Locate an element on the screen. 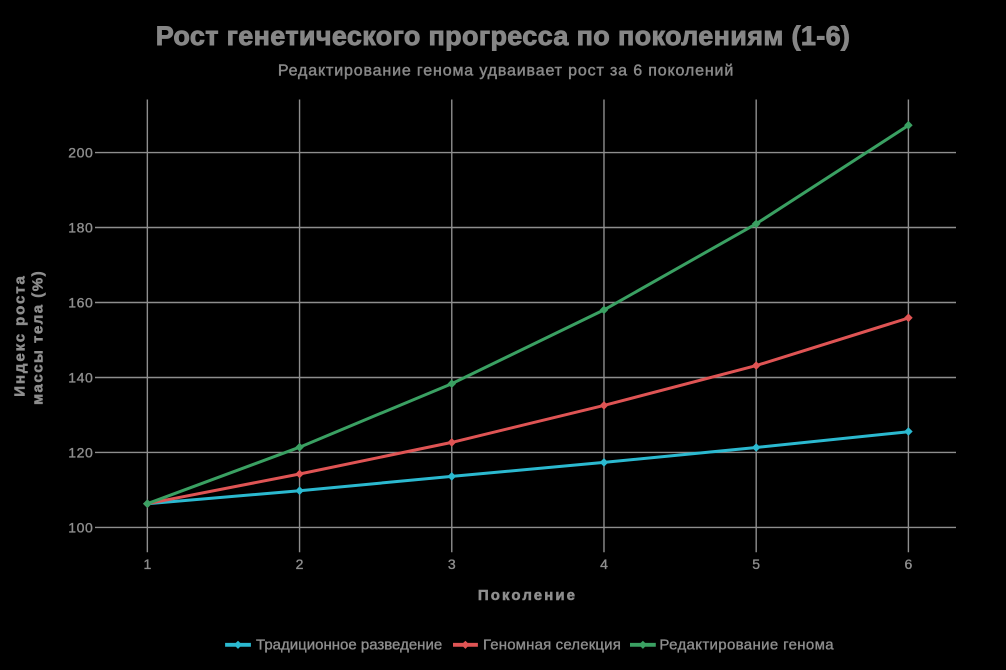 The height and width of the screenshot is (670, 1006). svg-text: Традиционное разведение is located at coordinates (349, 645).